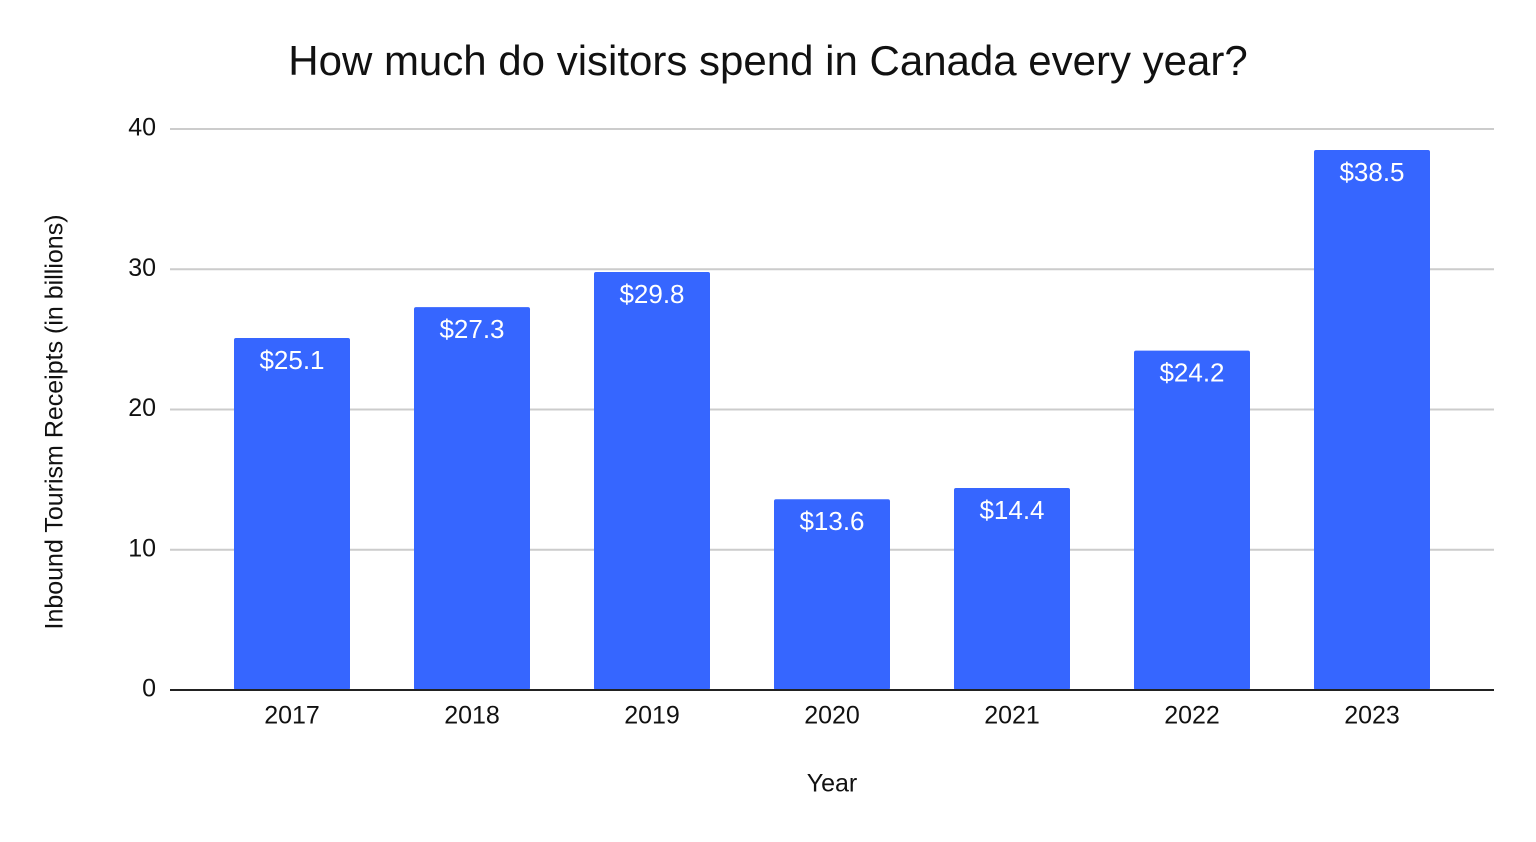  I want to click on x-tick-label: 2020, so click(832, 716).